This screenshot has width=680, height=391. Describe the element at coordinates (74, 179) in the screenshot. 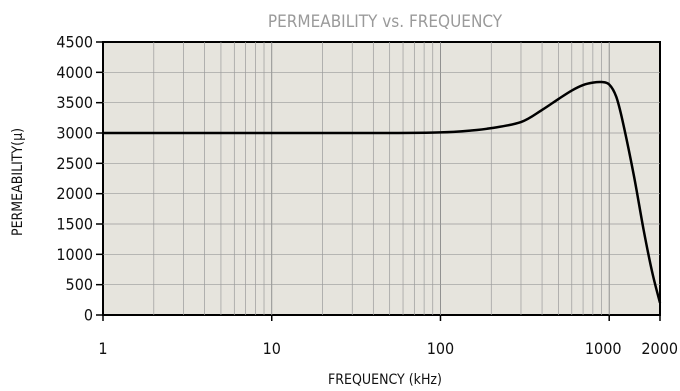

I see `y-tick-labels: 0 500 1000 1500 2000 2500 3000 3500 4000 4500` at that location.